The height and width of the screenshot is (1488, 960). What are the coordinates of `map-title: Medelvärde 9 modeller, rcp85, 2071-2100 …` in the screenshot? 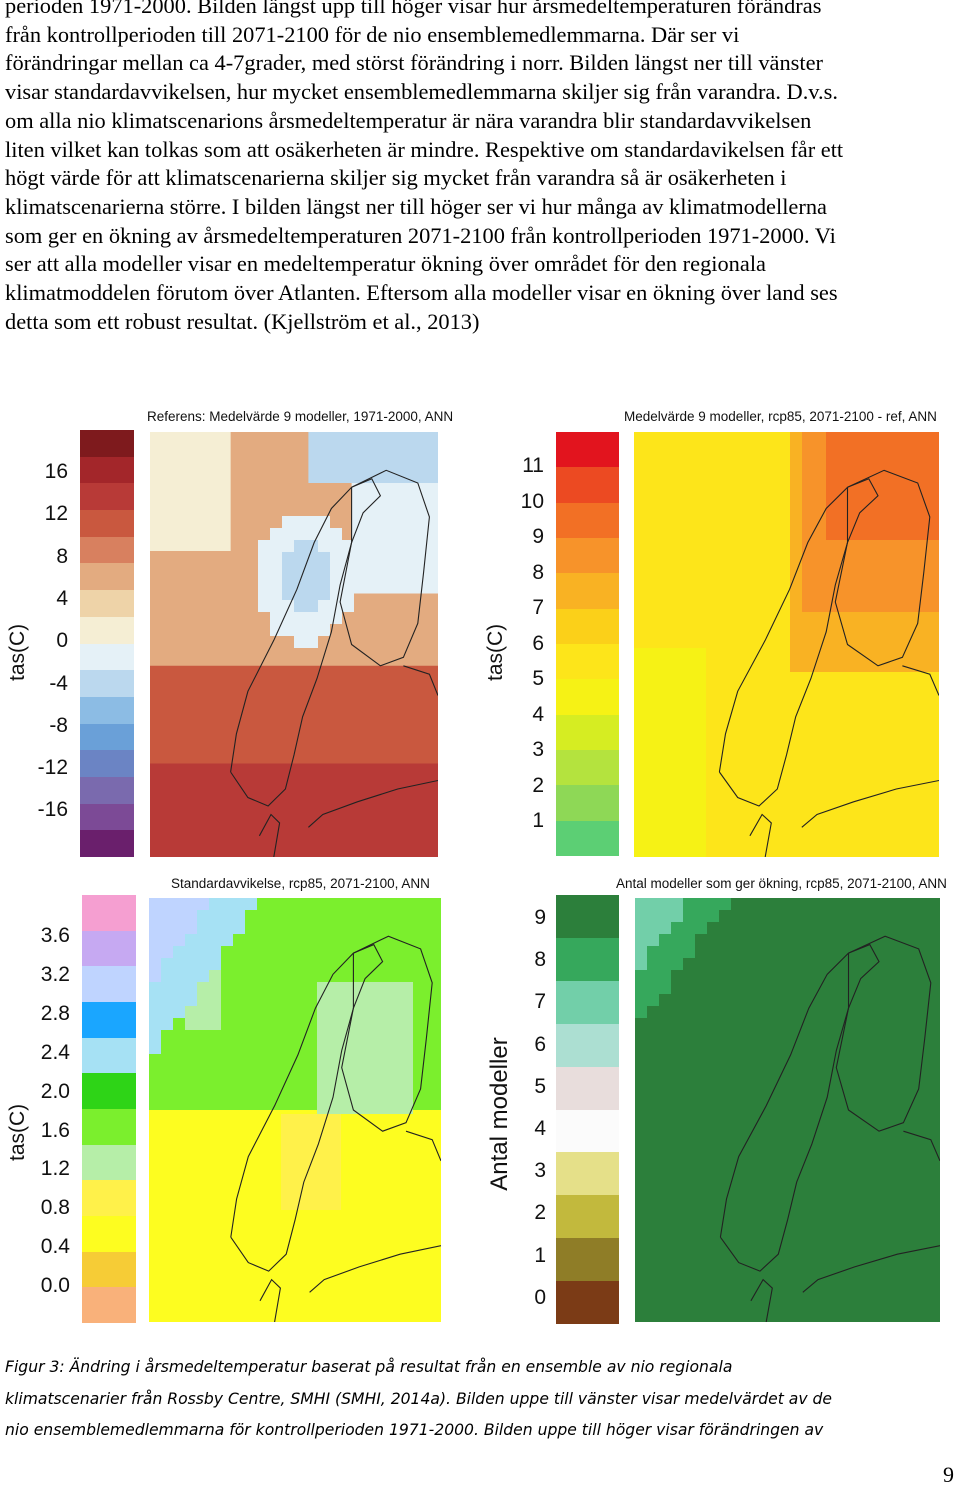 It's located at (780, 416).